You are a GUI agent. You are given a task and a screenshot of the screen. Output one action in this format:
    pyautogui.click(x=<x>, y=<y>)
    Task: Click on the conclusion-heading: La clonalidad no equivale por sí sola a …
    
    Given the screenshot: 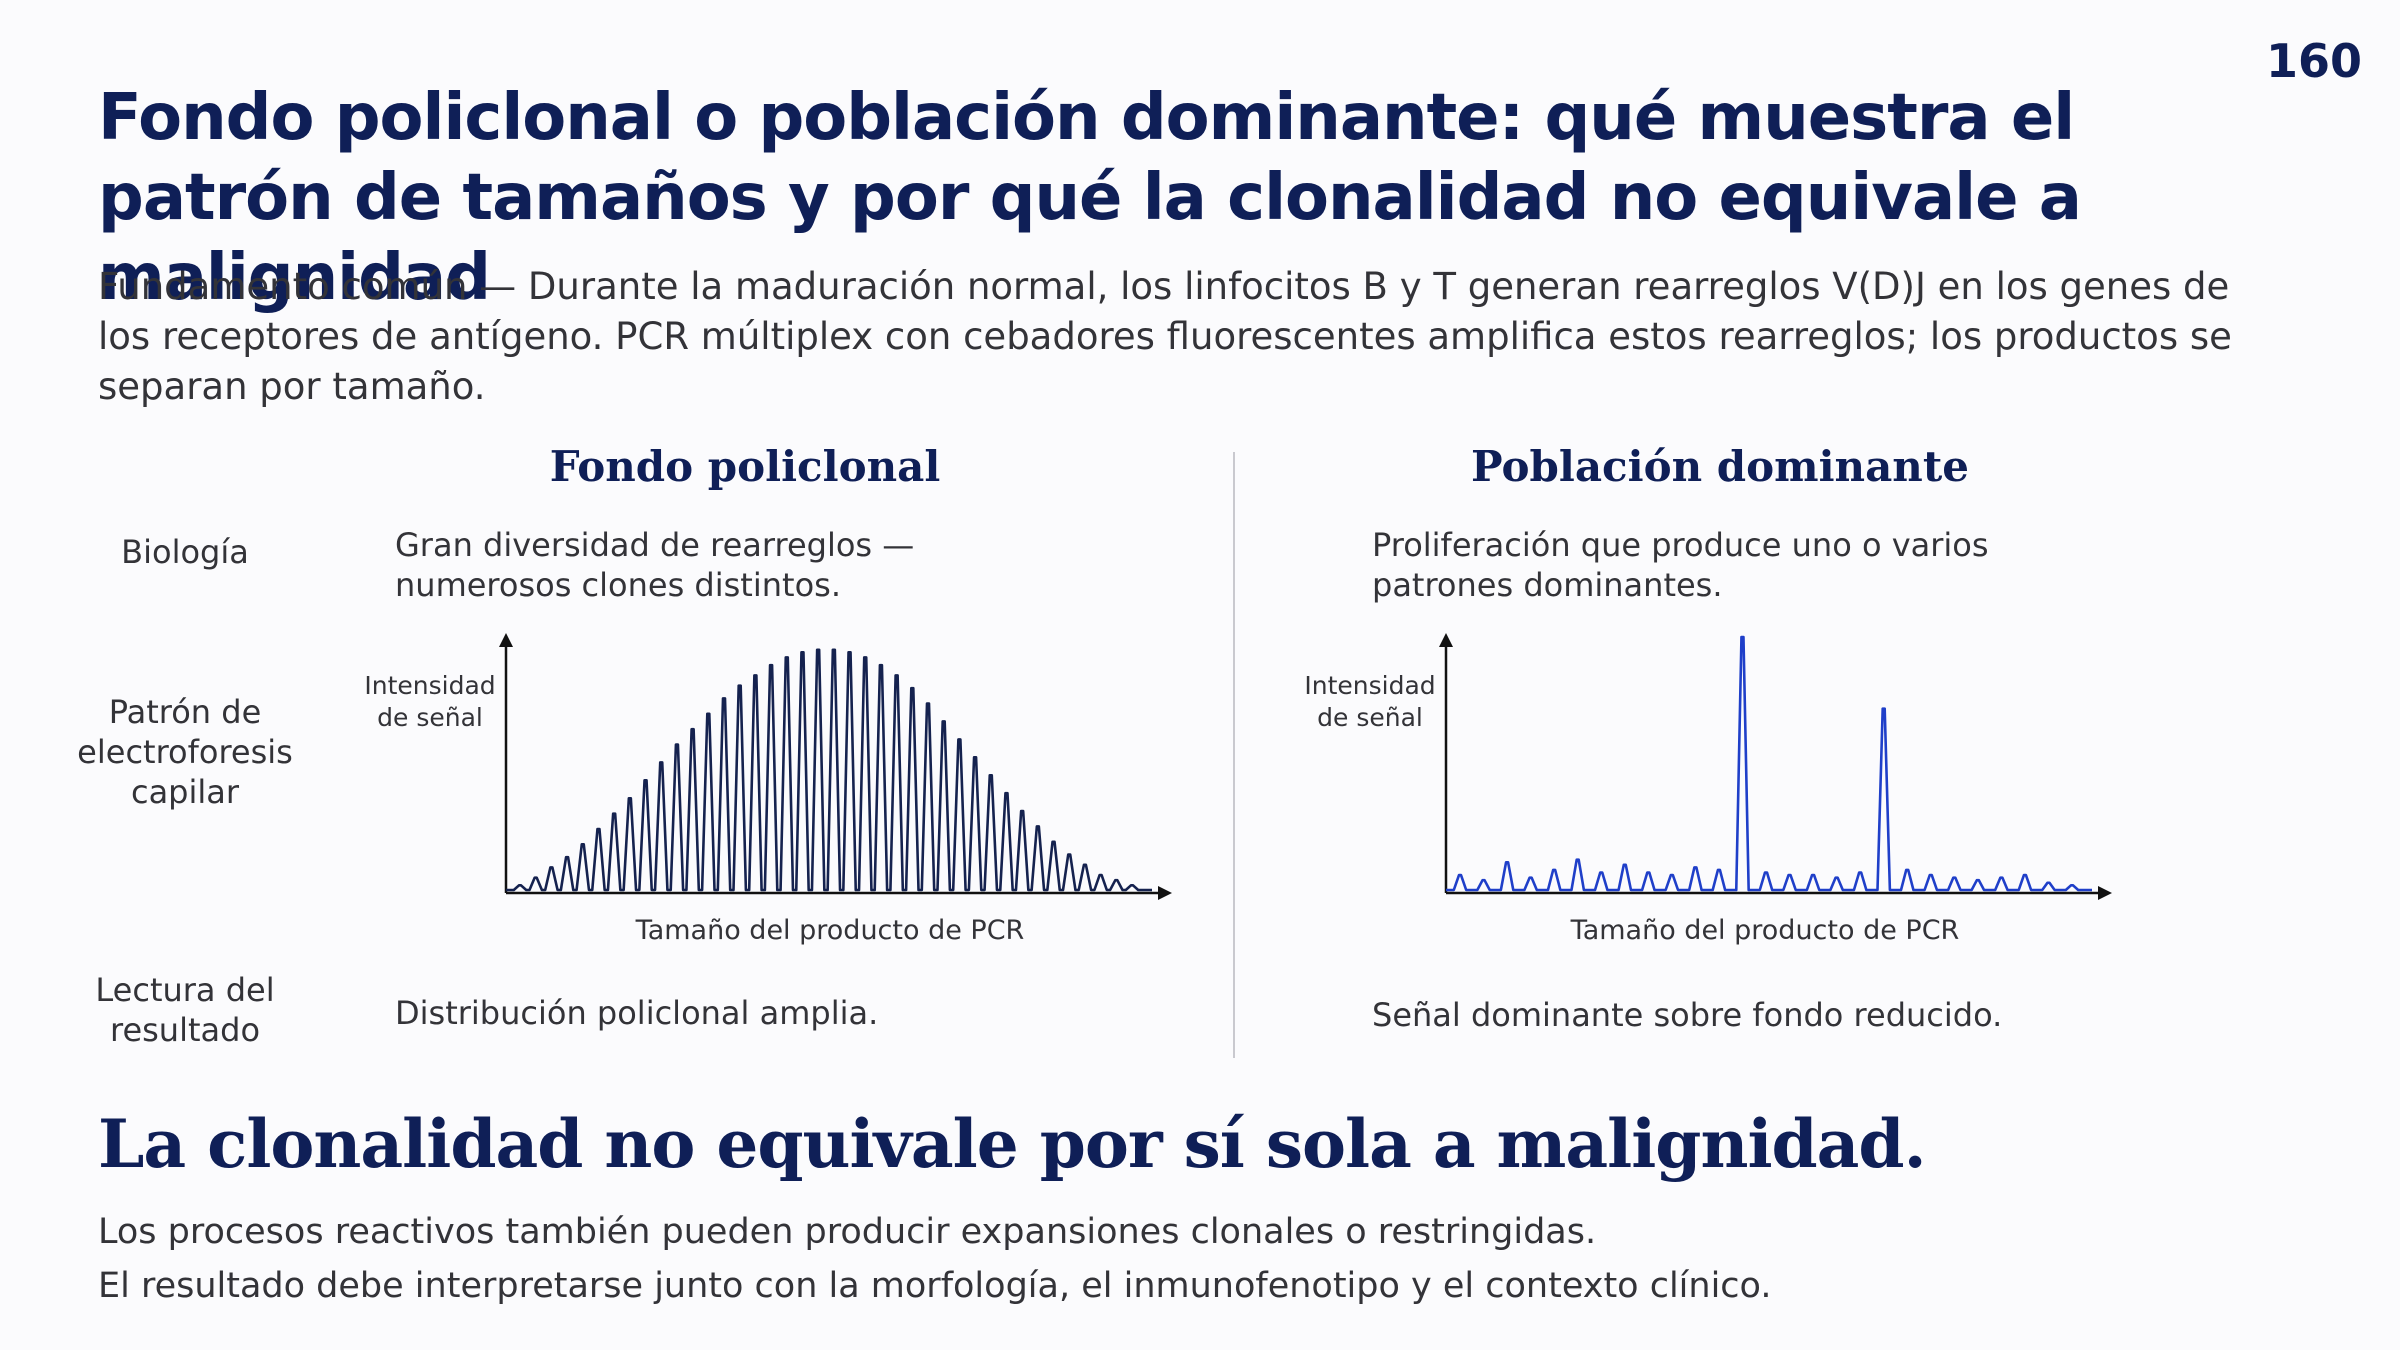 What is the action you would take?
    pyautogui.click(x=1012, y=1144)
    